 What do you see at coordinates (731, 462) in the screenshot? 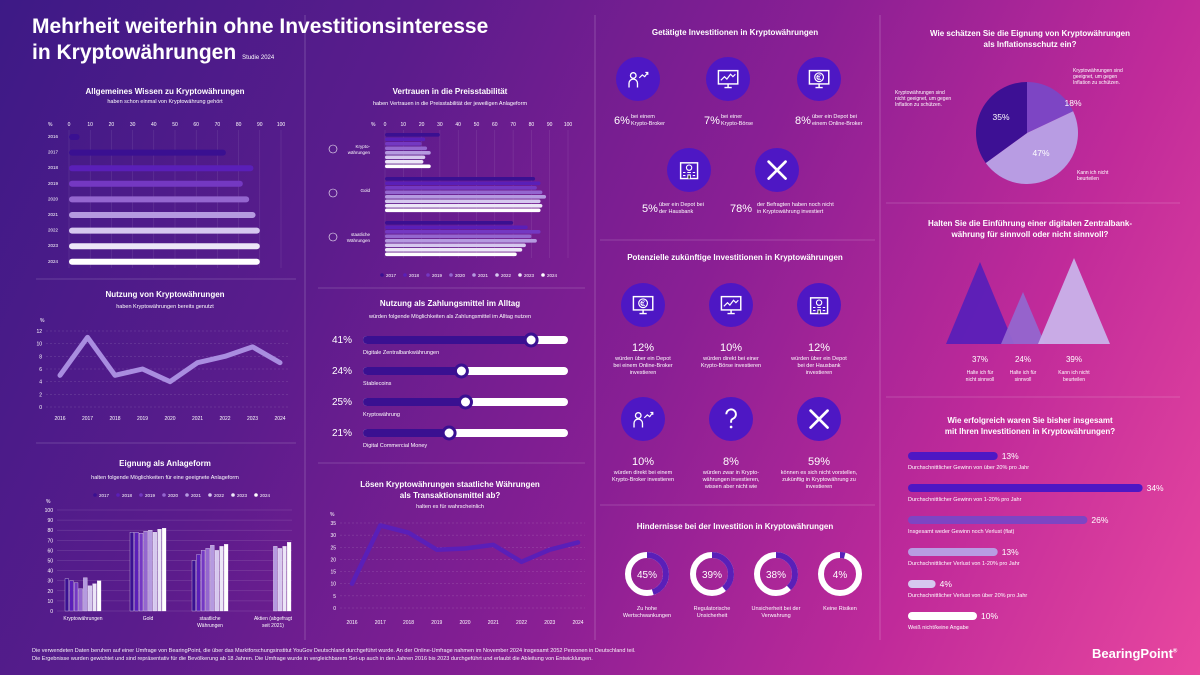
I see `potenziell-pct-4: 8%` at bounding box center [731, 462].